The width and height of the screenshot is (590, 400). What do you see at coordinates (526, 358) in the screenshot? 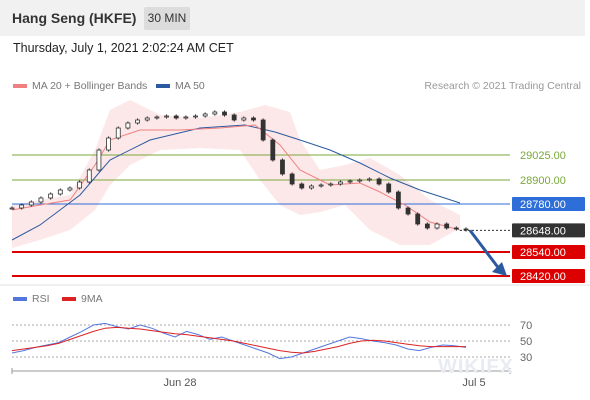
I see `rsi-level-label-30: 30` at bounding box center [526, 358].